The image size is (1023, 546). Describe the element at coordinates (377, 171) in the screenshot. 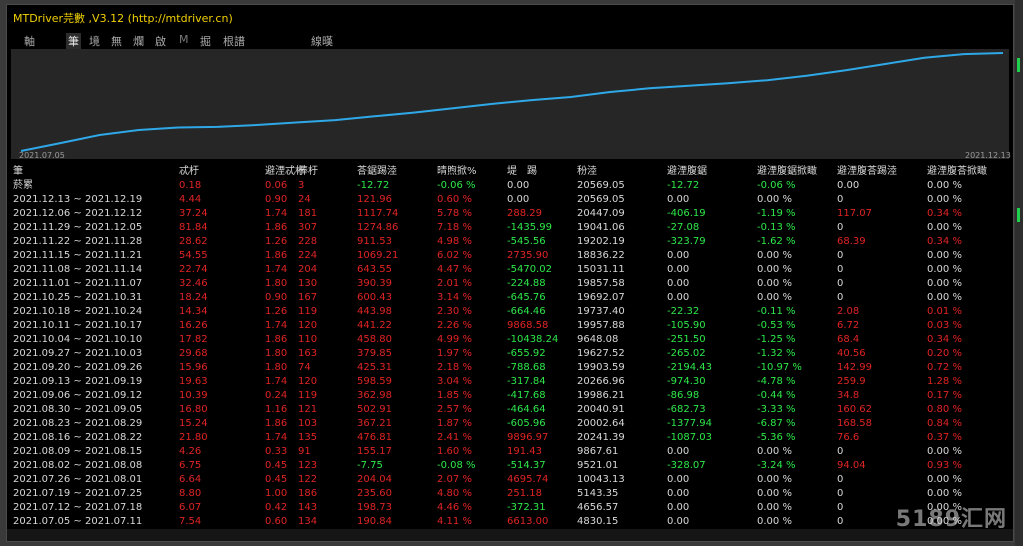

I see `column-header: 荅鋸踢淕` at that location.